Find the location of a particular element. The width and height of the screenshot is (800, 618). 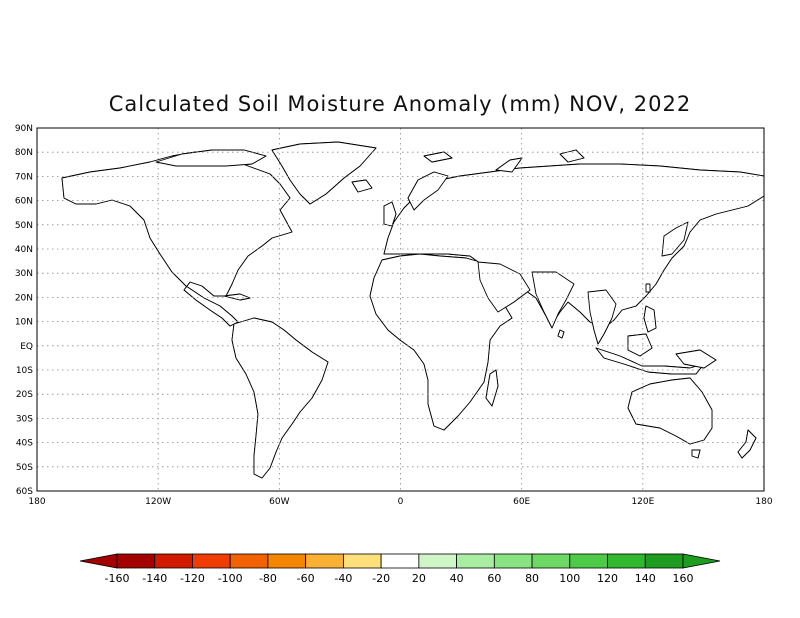

colorbar-label: 120 is located at coordinates (607, 578).